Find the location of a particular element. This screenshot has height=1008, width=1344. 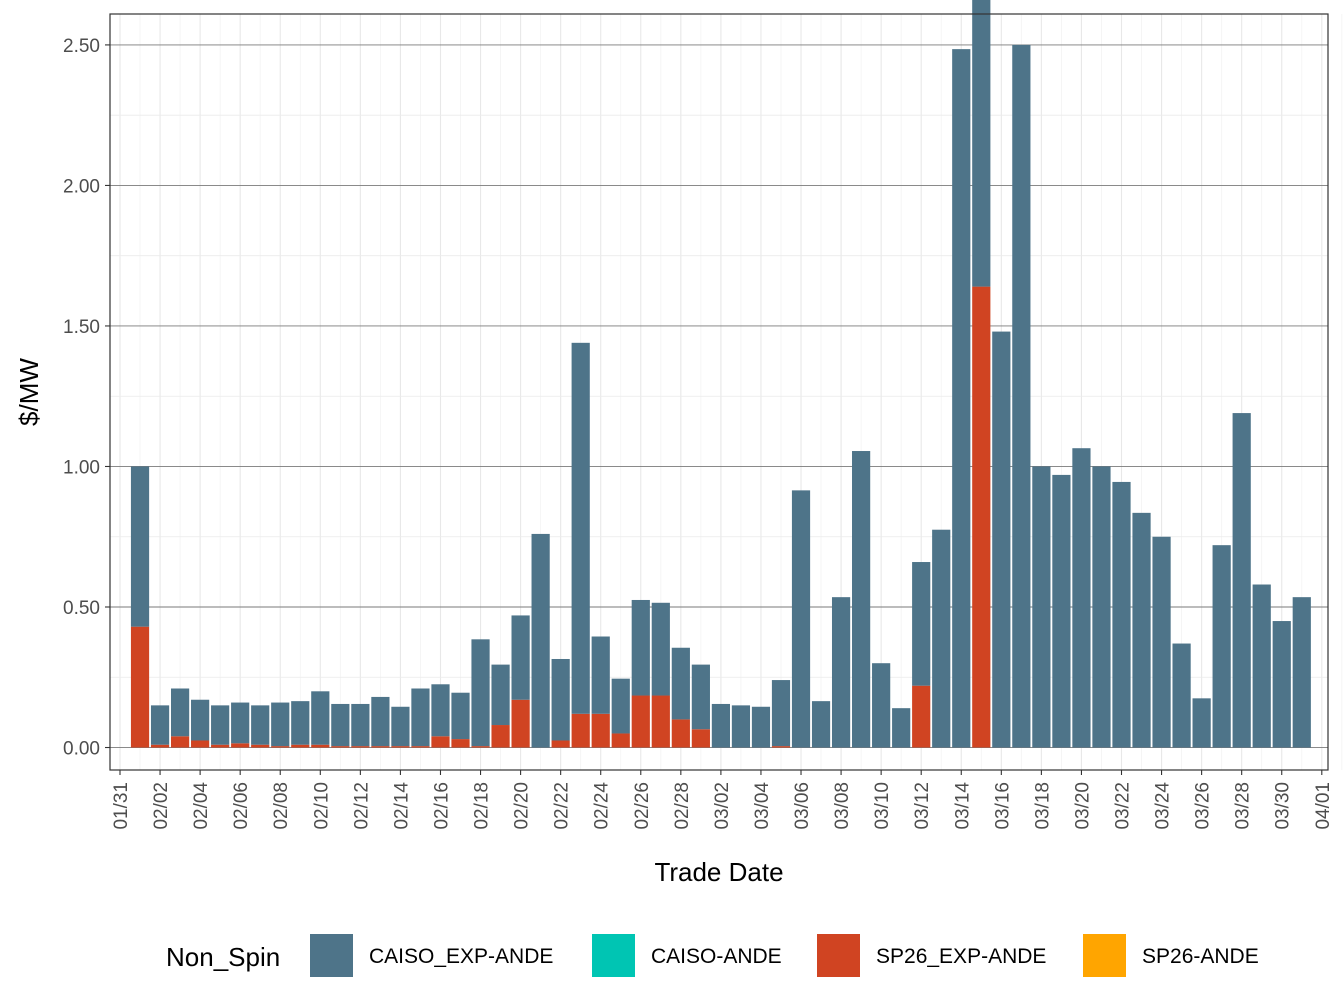

x-tick-label: 02/28 is located at coordinates (682, 806).